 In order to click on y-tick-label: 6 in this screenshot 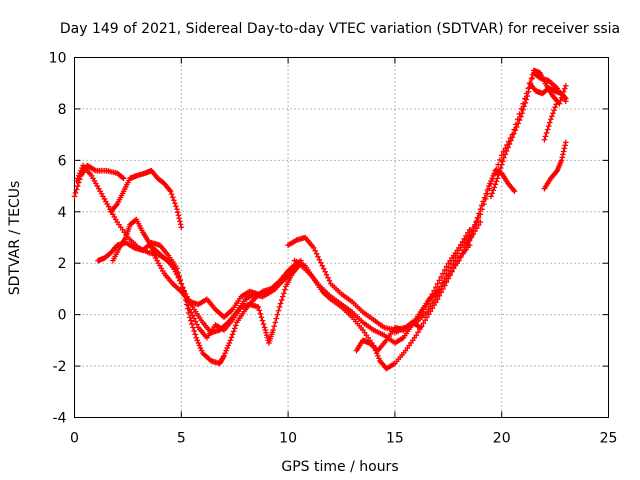, I will do `click(62, 161)`.